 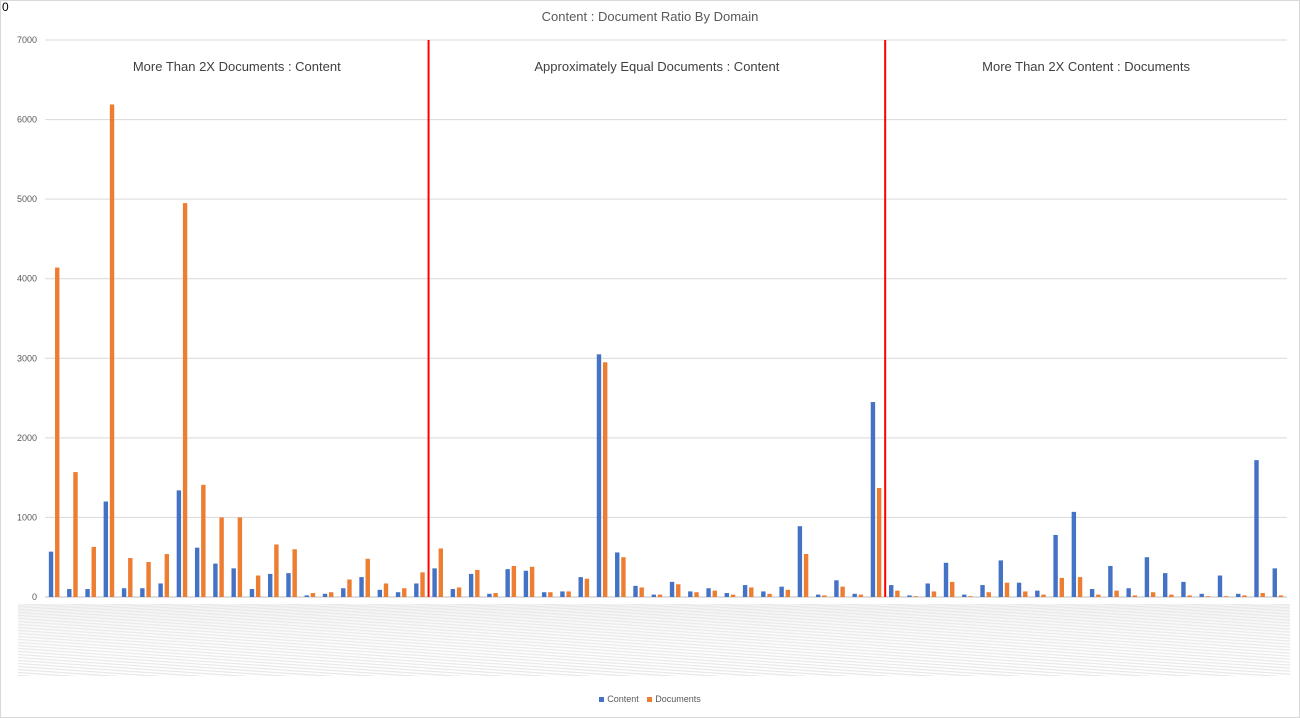 What do you see at coordinates (27, 517) in the screenshot?
I see `y-tick-label: 1000` at bounding box center [27, 517].